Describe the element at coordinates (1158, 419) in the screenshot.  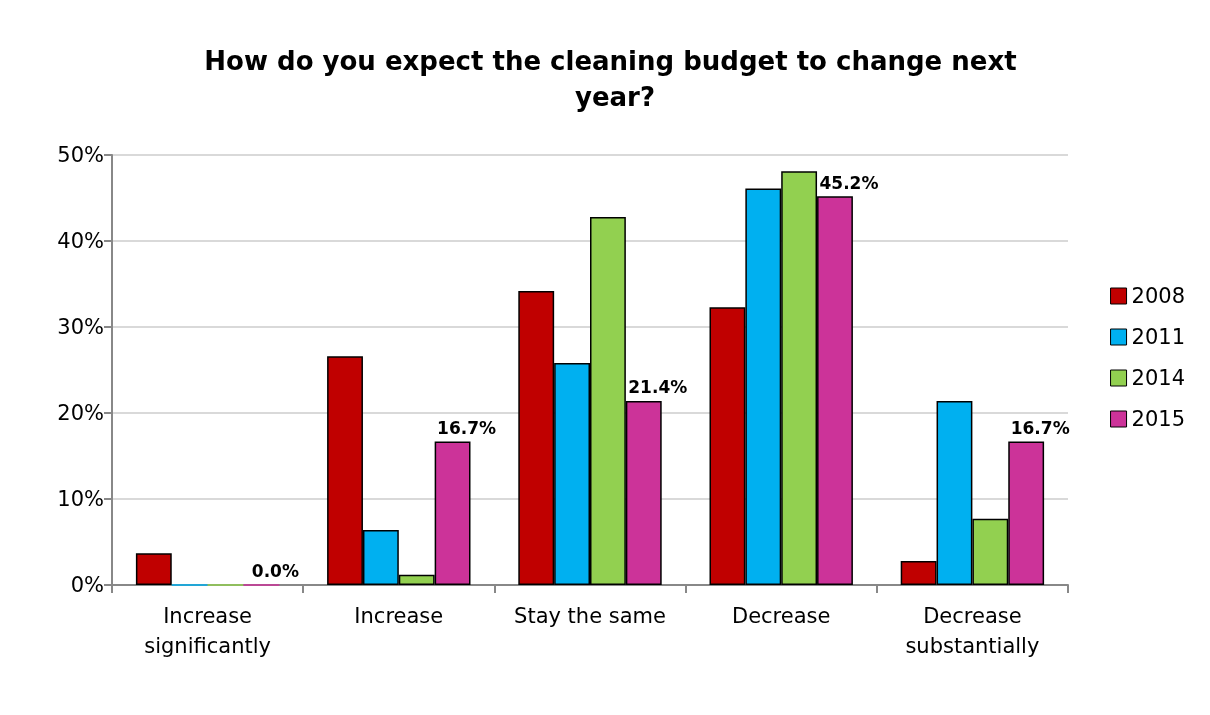
I see `legend-label: 2015` at that location.